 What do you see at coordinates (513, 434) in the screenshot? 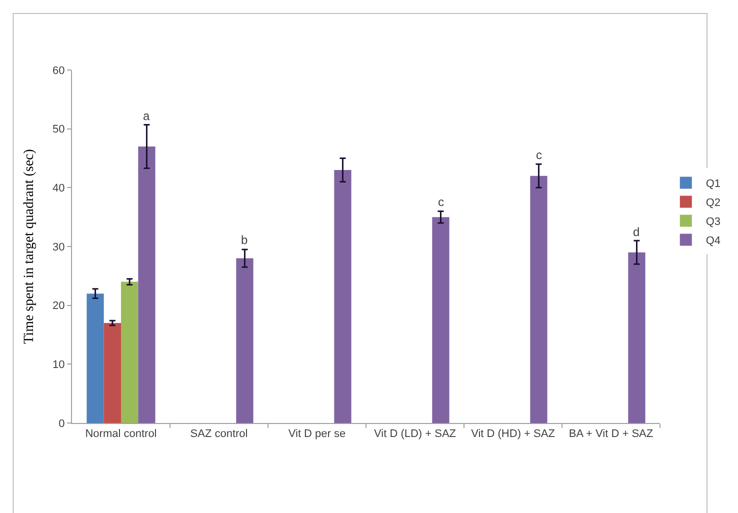
I see `x-tick-label: Vit D (HD) + SAZ` at bounding box center [513, 434].